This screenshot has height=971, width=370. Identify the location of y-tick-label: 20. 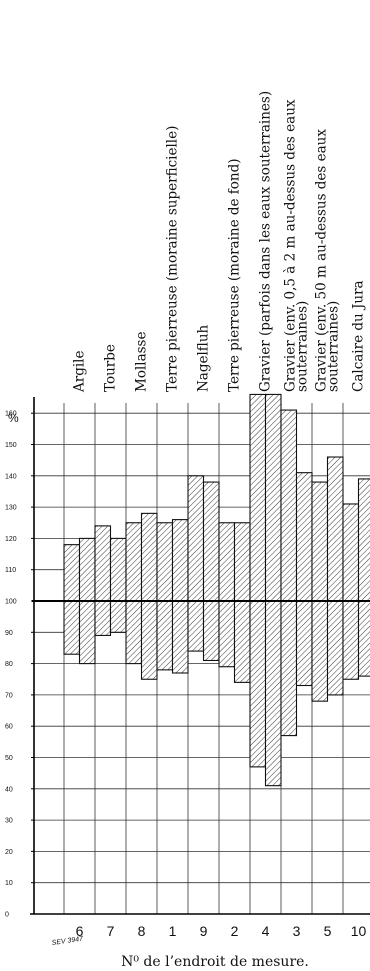
(9, 852).